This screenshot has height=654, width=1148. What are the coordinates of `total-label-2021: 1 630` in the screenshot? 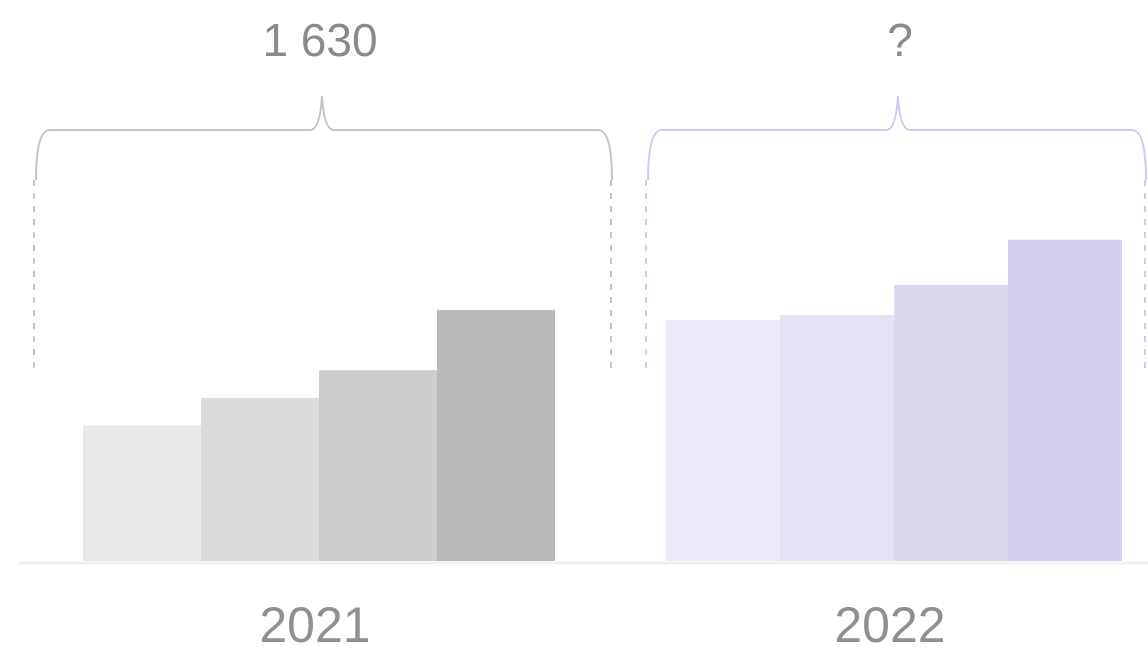 It's located at (320, 40).